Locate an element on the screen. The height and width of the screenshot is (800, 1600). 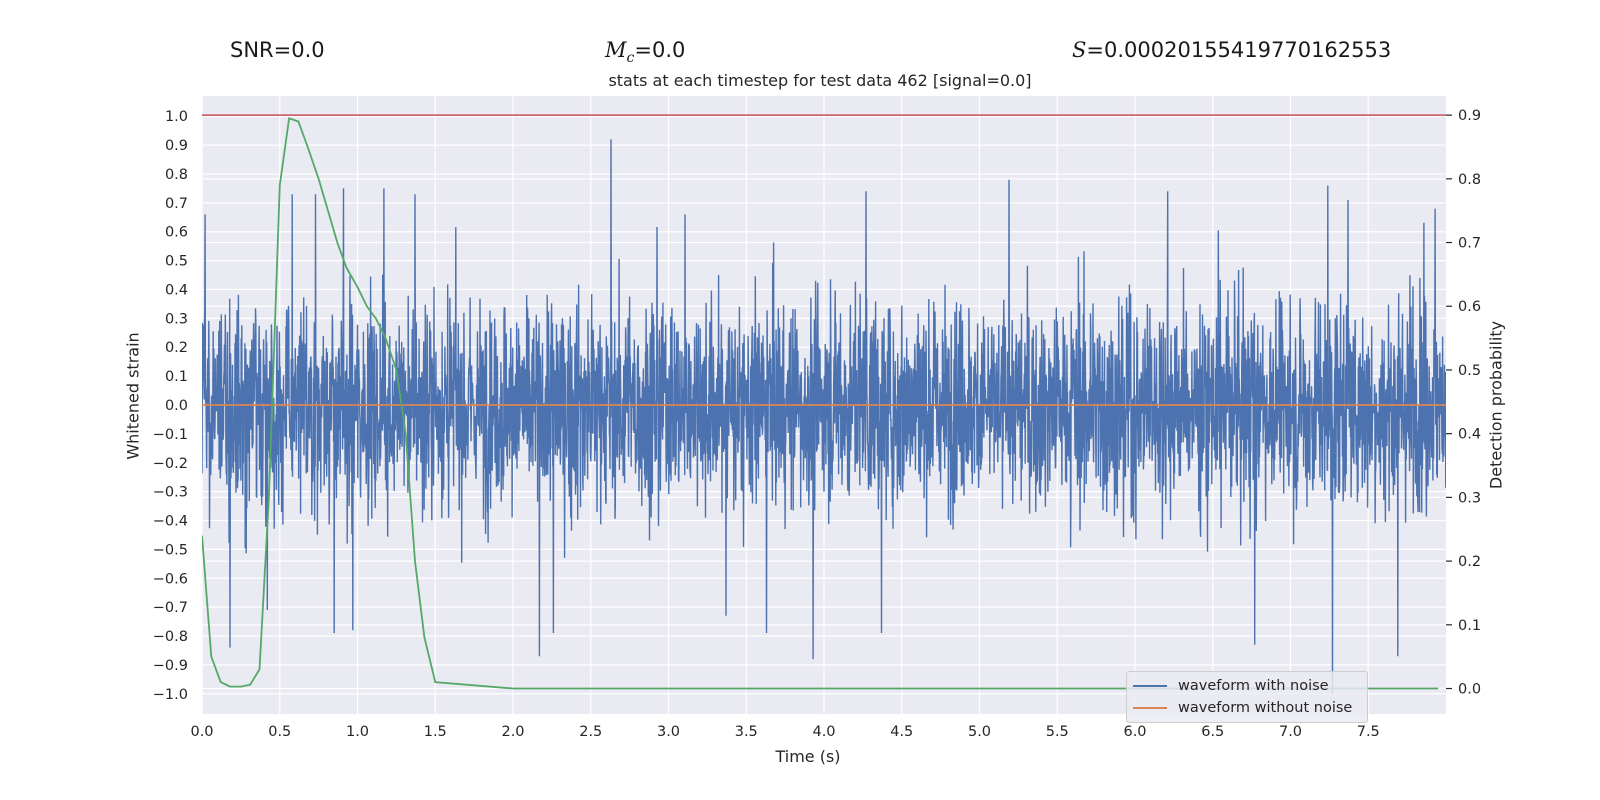
y2-tick-labels: 0.0 0.1 0.2 0.3 0.4 0.5 0.6 0.7 0.8 0.9 is located at coordinates (1463, 403).